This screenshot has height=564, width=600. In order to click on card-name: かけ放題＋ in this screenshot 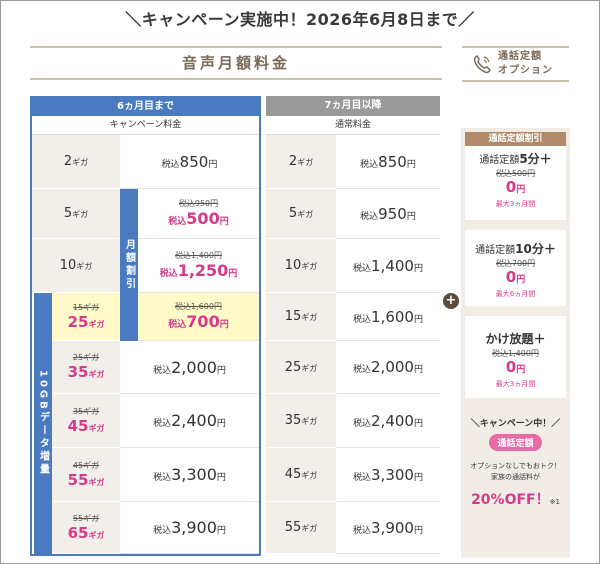, I will do `click(515, 339)`.